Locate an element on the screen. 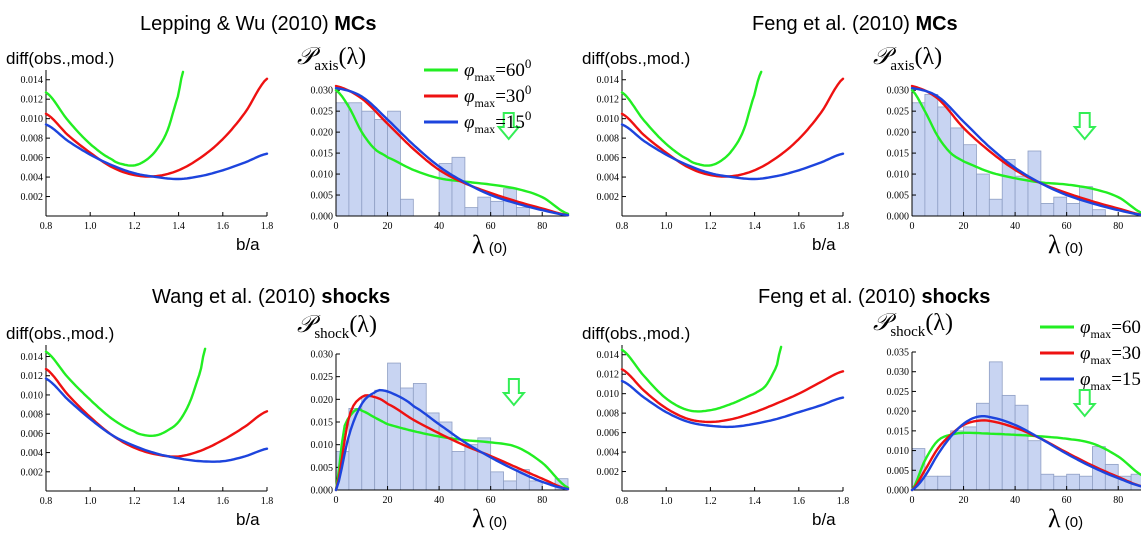 The width and height of the screenshot is (1141, 533). legend-sup: 0 is located at coordinates (528, 115).